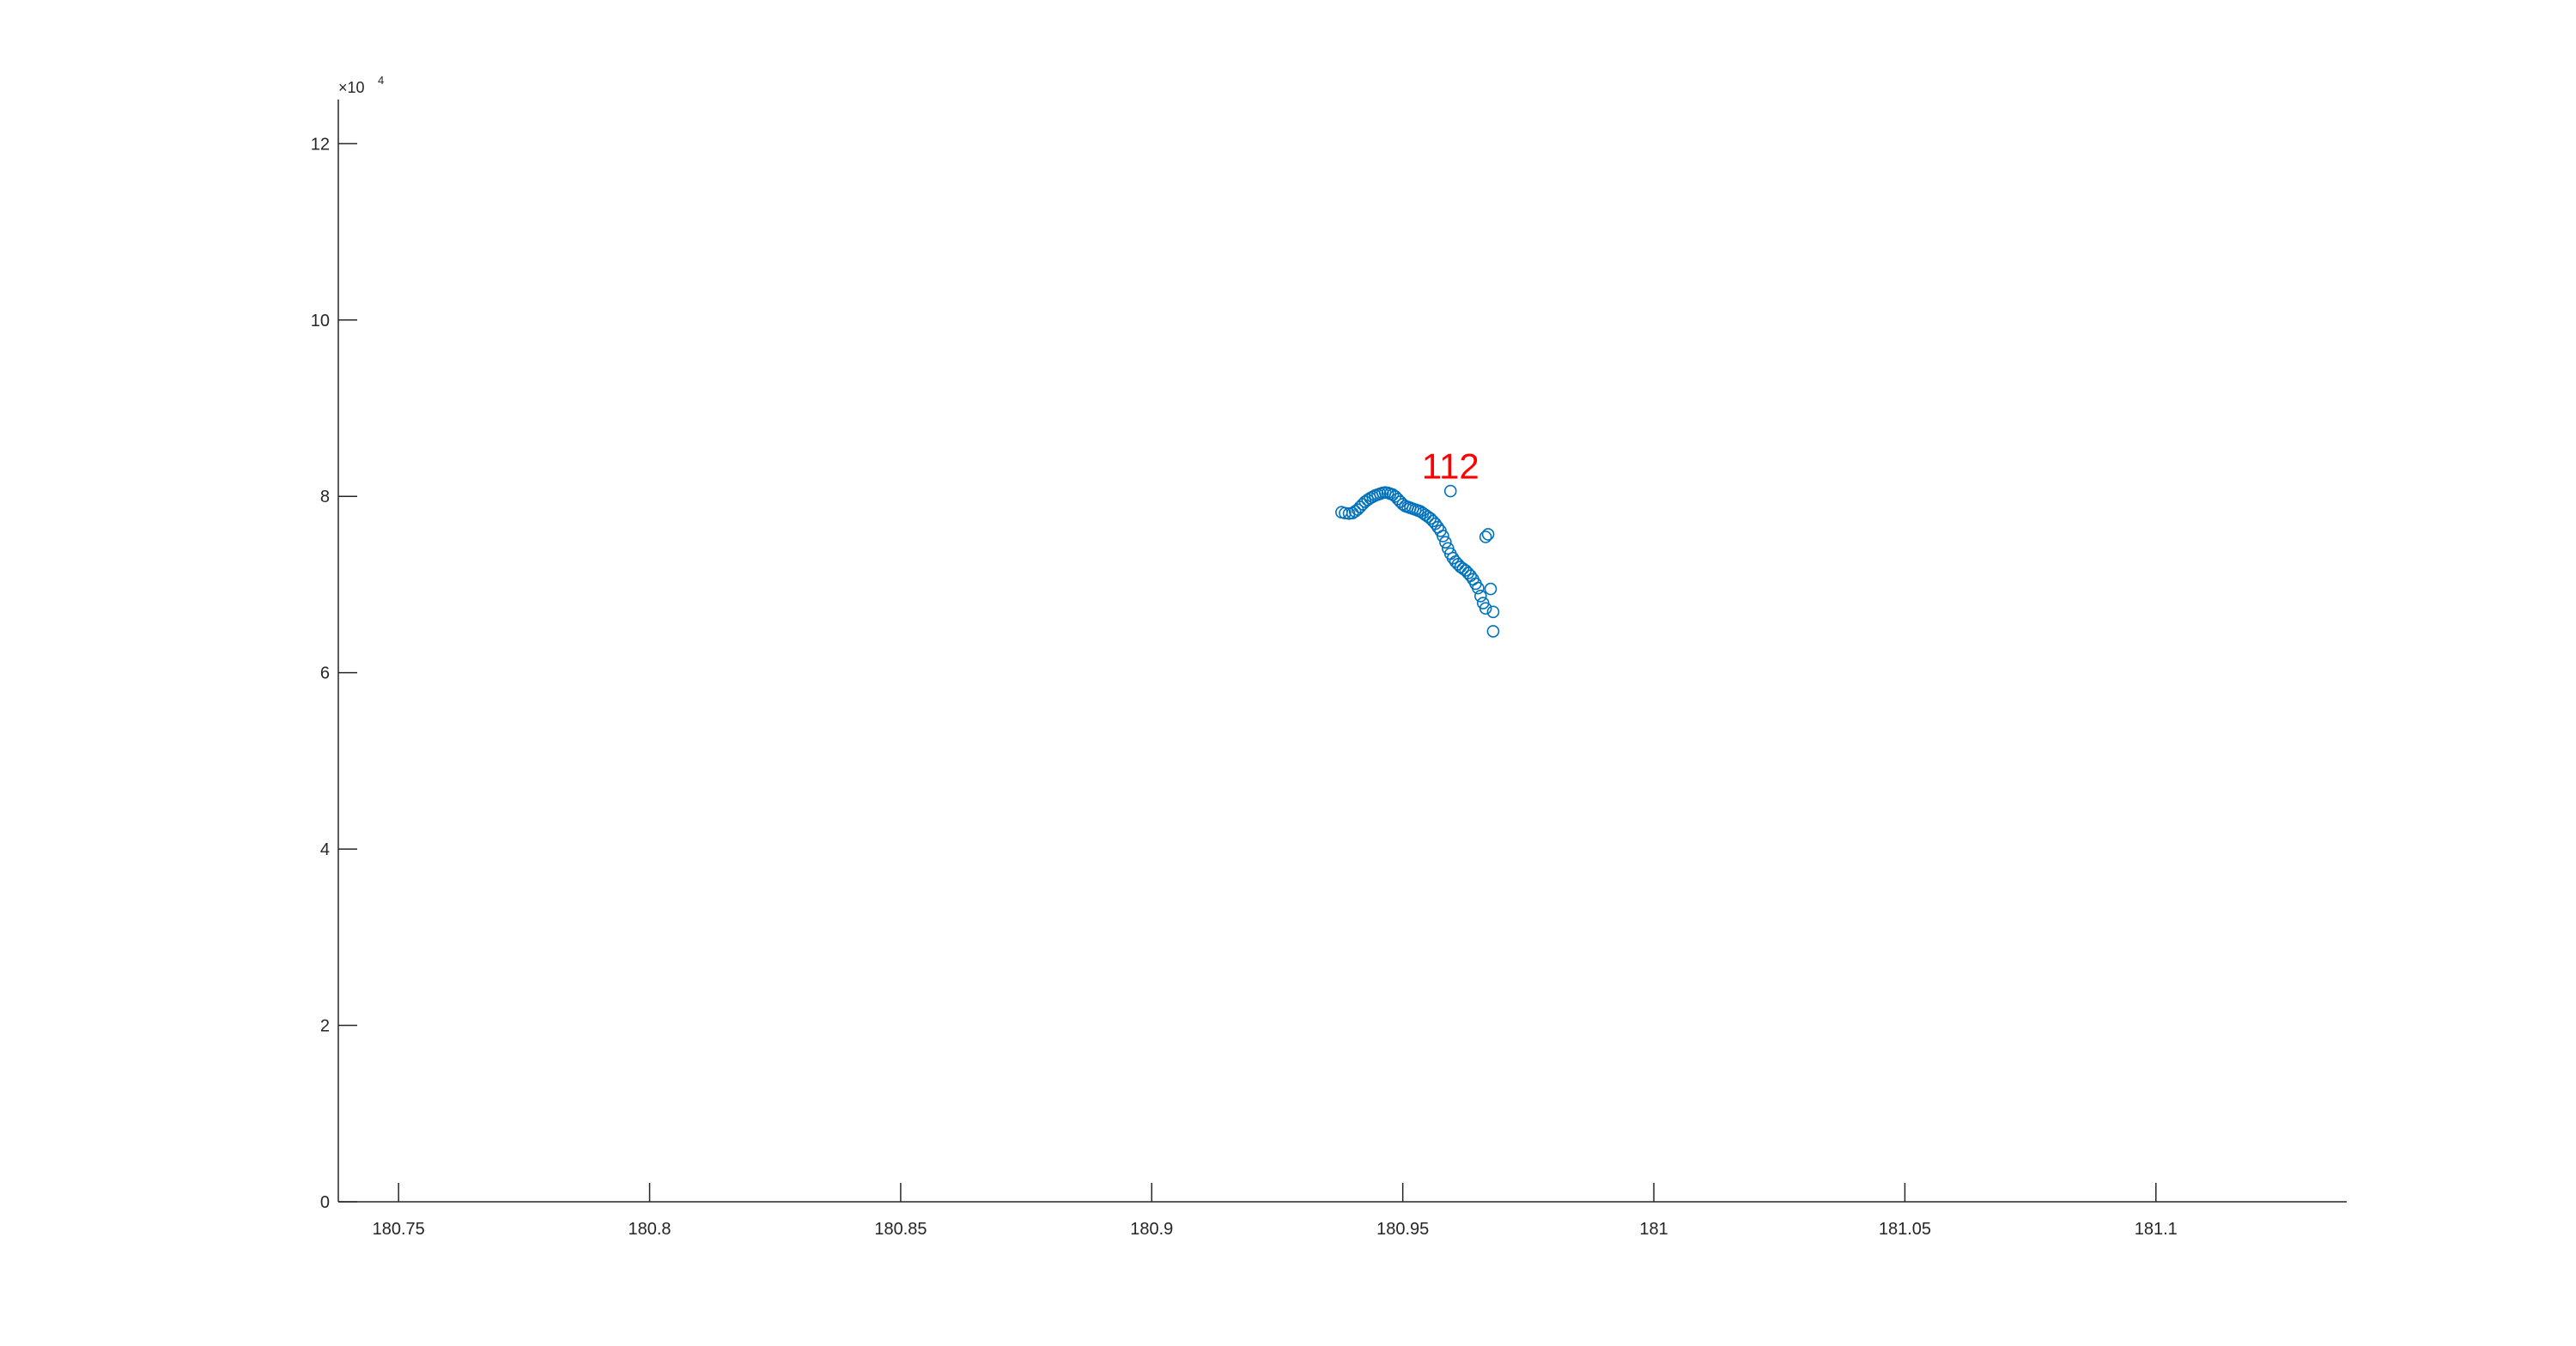 The height and width of the screenshot is (1346, 2576). I want to click on y-tick-label: 10, so click(321, 321).